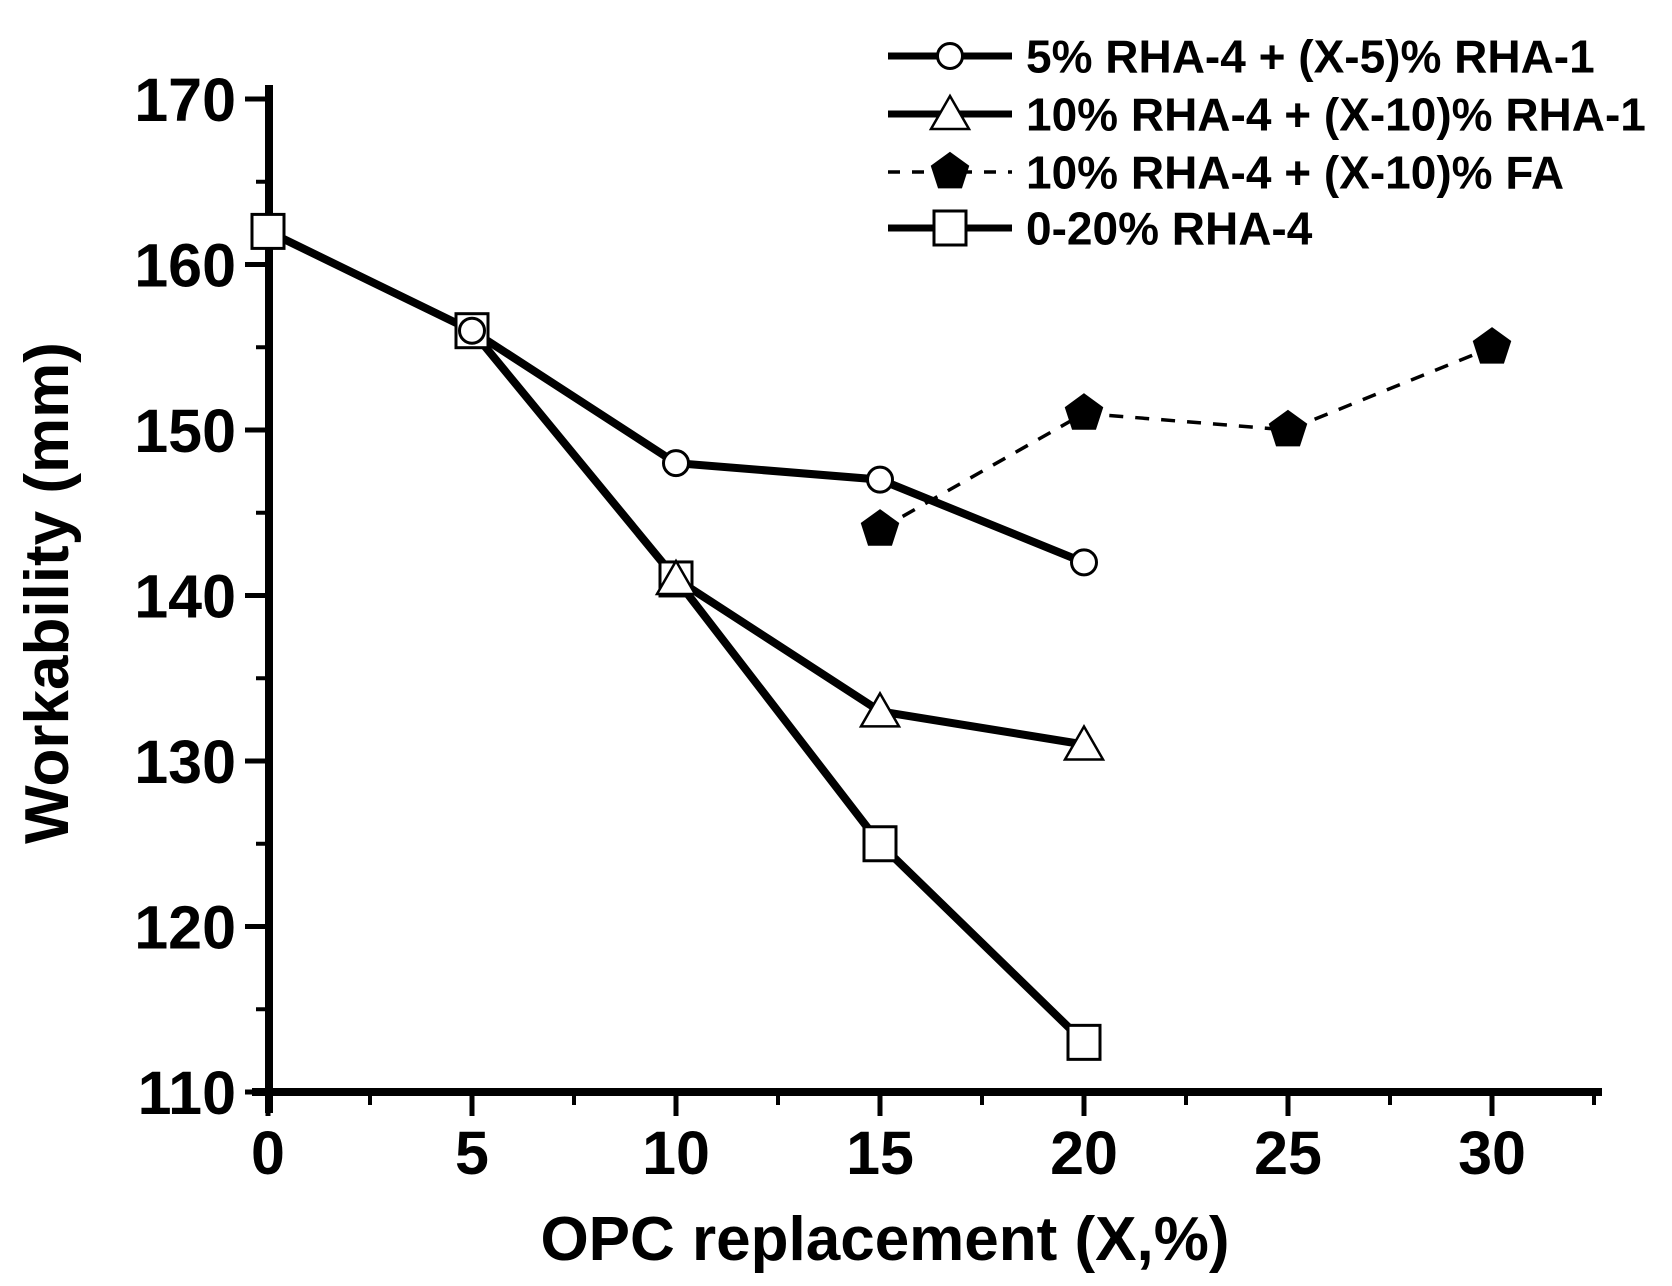  What do you see at coordinates (1336, 115) in the screenshot?
I see `legend-label: 10% RHA-4 + (X-10)% RHA-1` at bounding box center [1336, 115].